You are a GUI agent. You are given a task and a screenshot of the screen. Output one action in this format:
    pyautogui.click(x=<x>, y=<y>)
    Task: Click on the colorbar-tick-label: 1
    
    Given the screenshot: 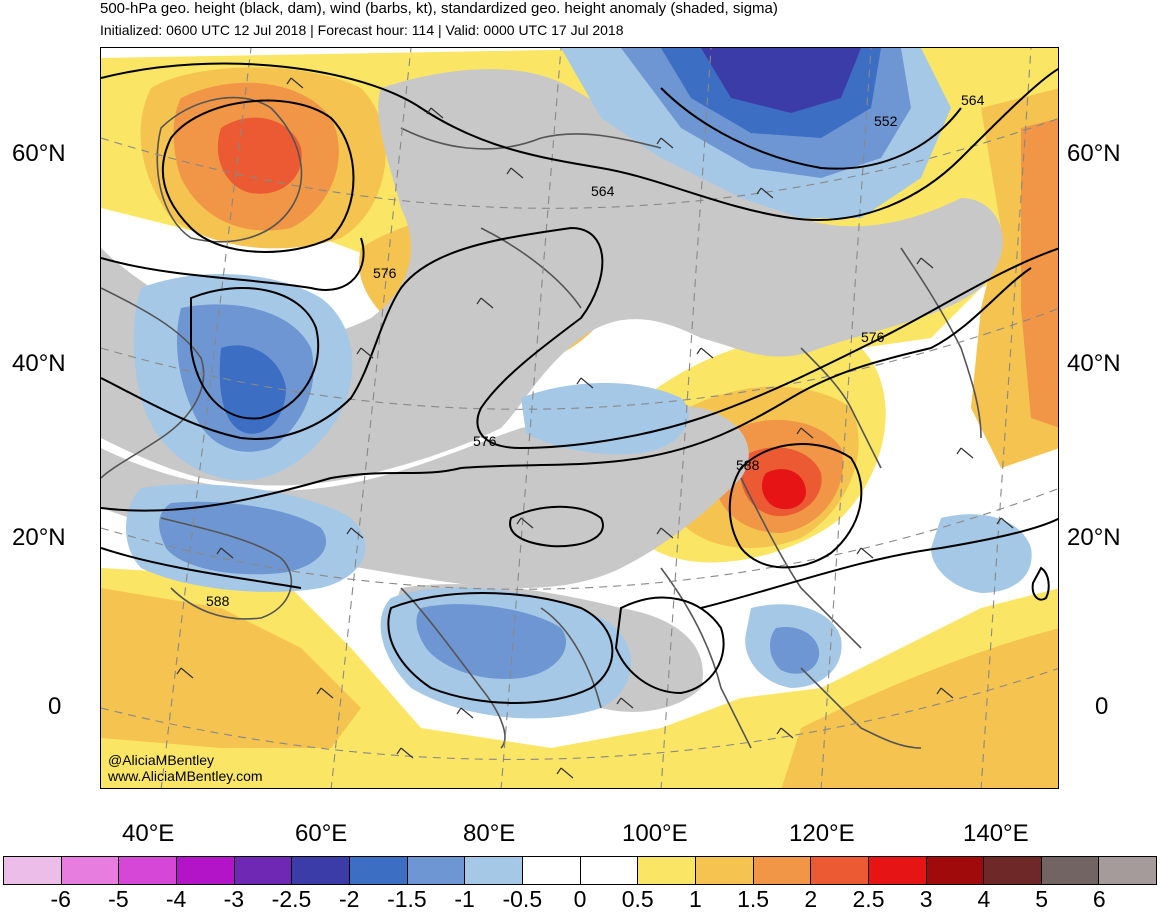 What is the action you would take?
    pyautogui.click(x=695, y=899)
    